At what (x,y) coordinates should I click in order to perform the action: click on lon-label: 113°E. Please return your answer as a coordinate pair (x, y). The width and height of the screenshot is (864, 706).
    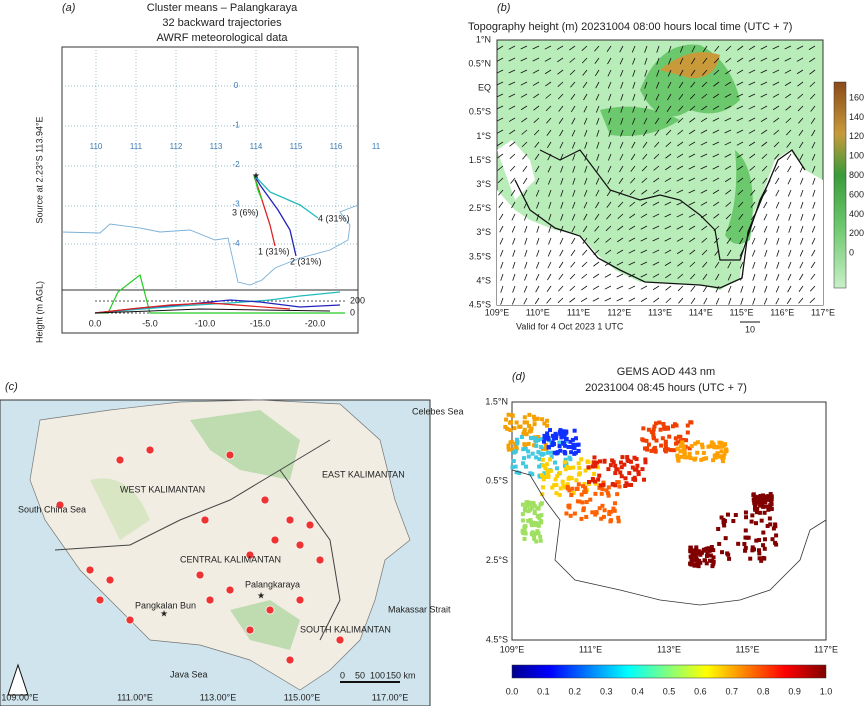
    Looking at the image, I should click on (660, 312).